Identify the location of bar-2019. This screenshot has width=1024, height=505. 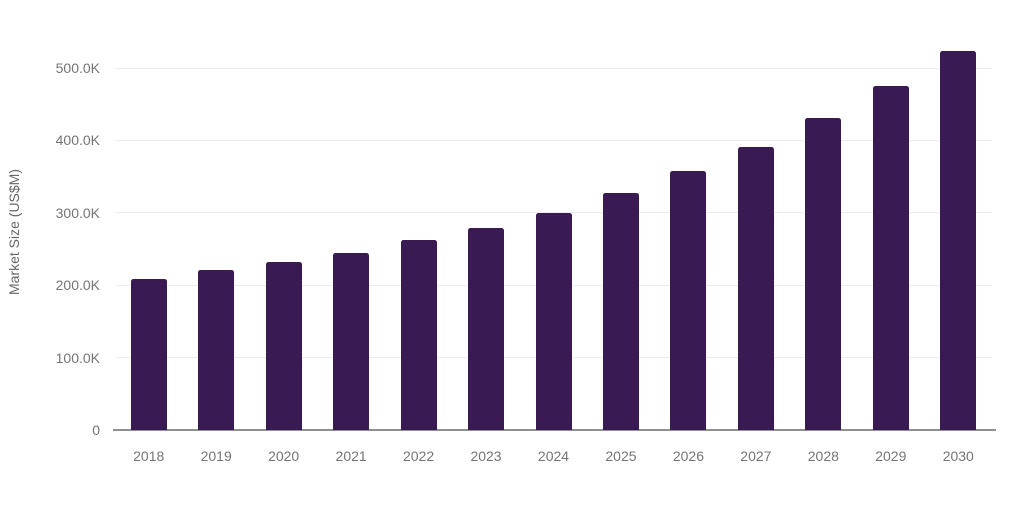
(216, 350).